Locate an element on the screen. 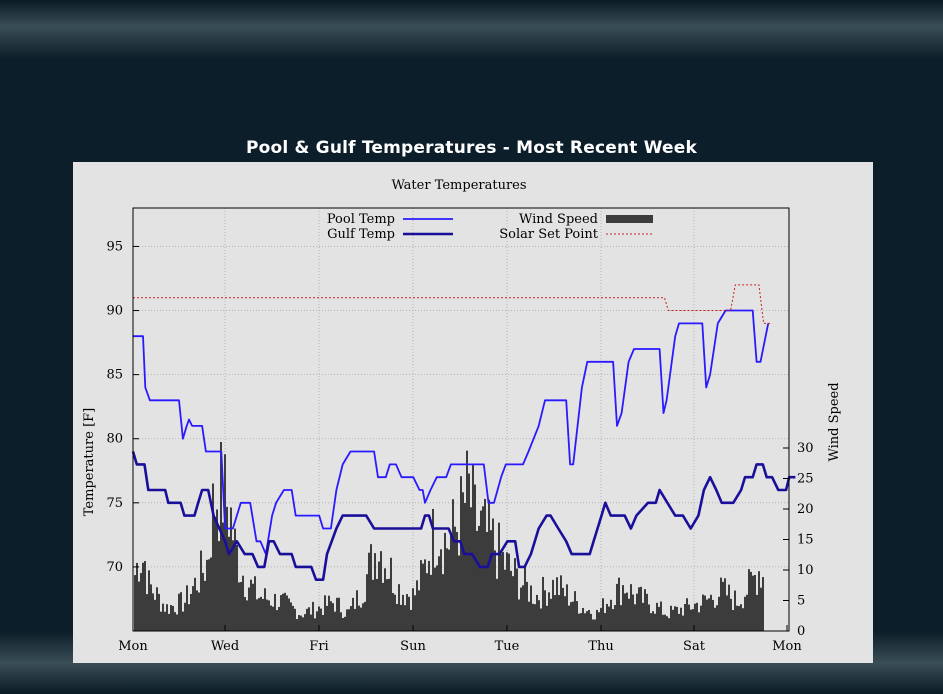 The height and width of the screenshot is (694, 943). y2-tick-label: 15 is located at coordinates (805, 540).